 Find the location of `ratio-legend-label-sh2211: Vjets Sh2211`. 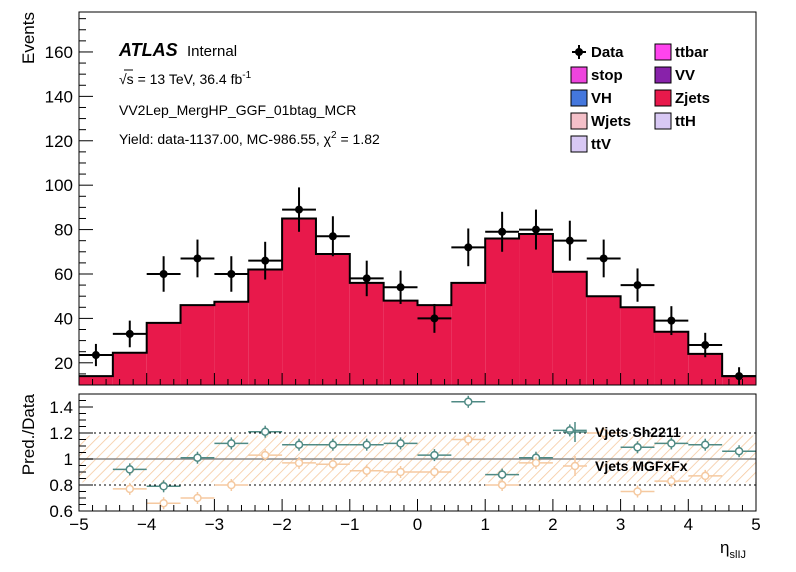

ratio-legend-label-sh2211: Vjets Sh2211 is located at coordinates (638, 432).